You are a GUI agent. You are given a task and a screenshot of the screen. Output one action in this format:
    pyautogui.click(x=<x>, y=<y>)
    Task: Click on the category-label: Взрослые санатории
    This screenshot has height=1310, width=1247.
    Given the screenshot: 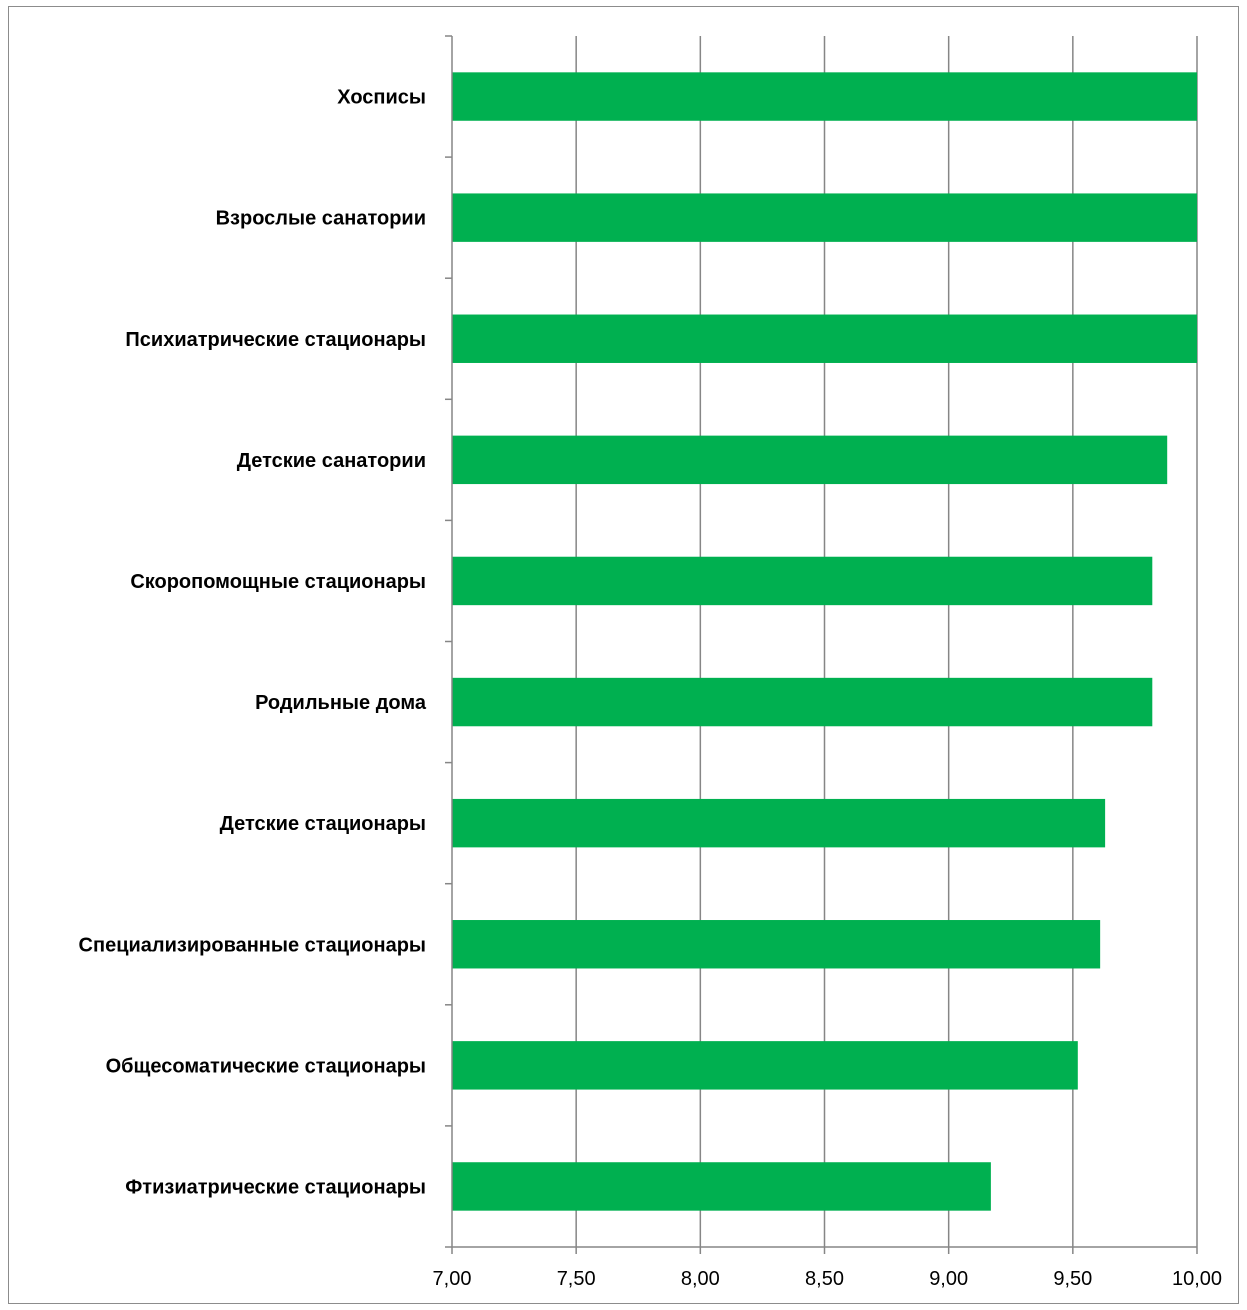 What is the action you would take?
    pyautogui.click(x=321, y=219)
    